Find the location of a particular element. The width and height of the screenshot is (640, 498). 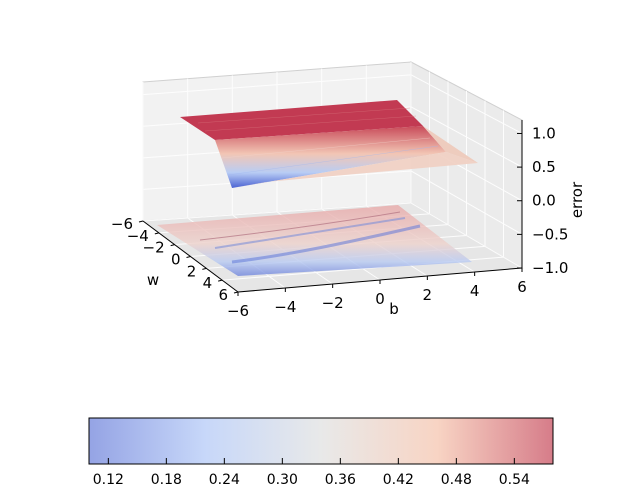

colorbar-tick-label: 0.54 is located at coordinates (514, 480).